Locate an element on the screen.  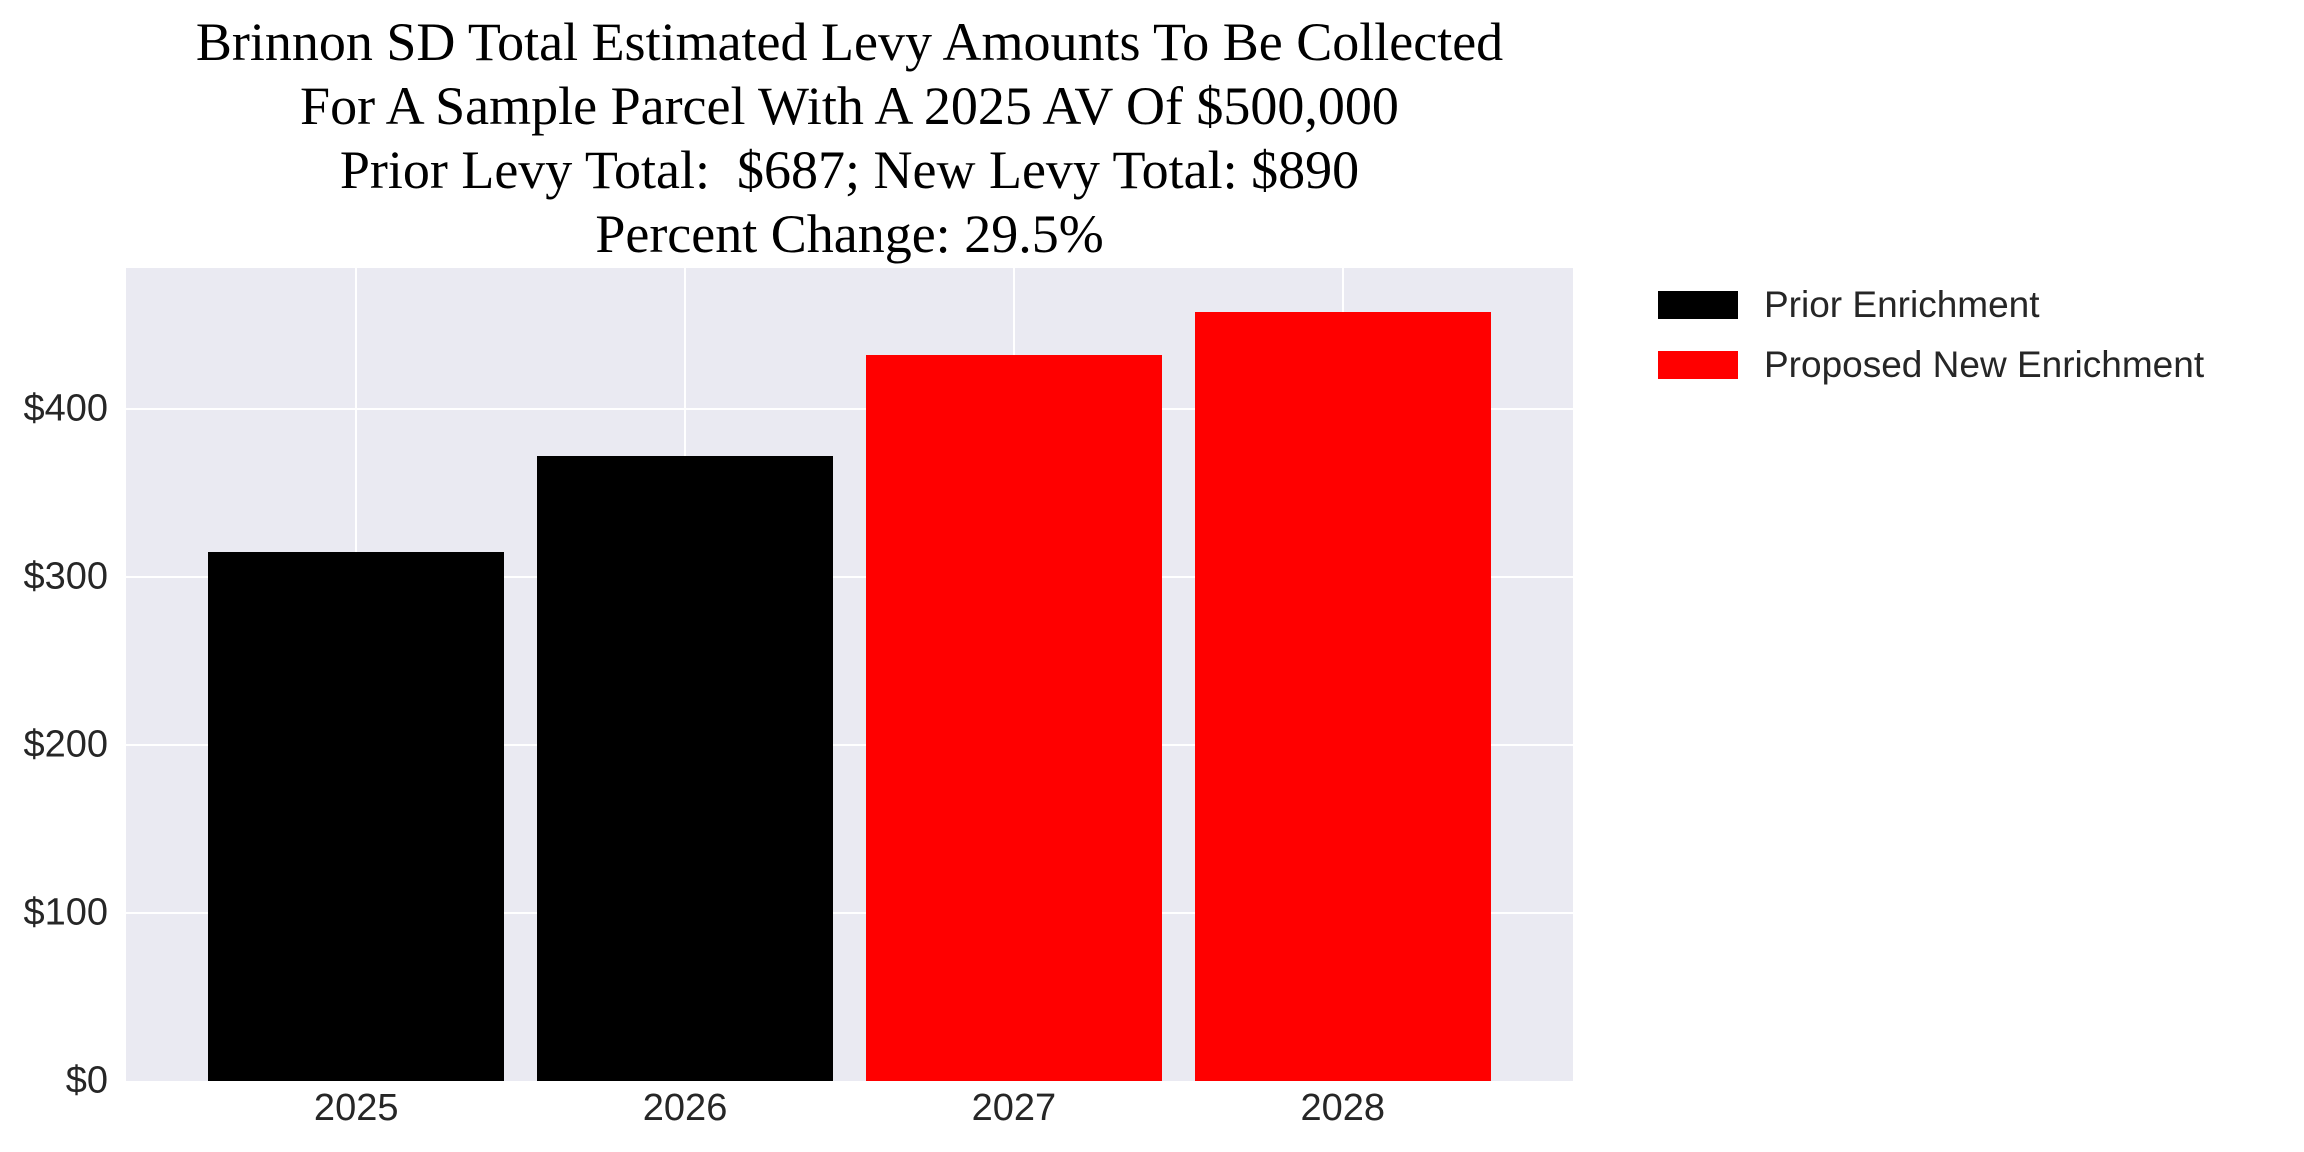
legend-label-prior-enrichment: Prior Enrichment is located at coordinates (1902, 304).